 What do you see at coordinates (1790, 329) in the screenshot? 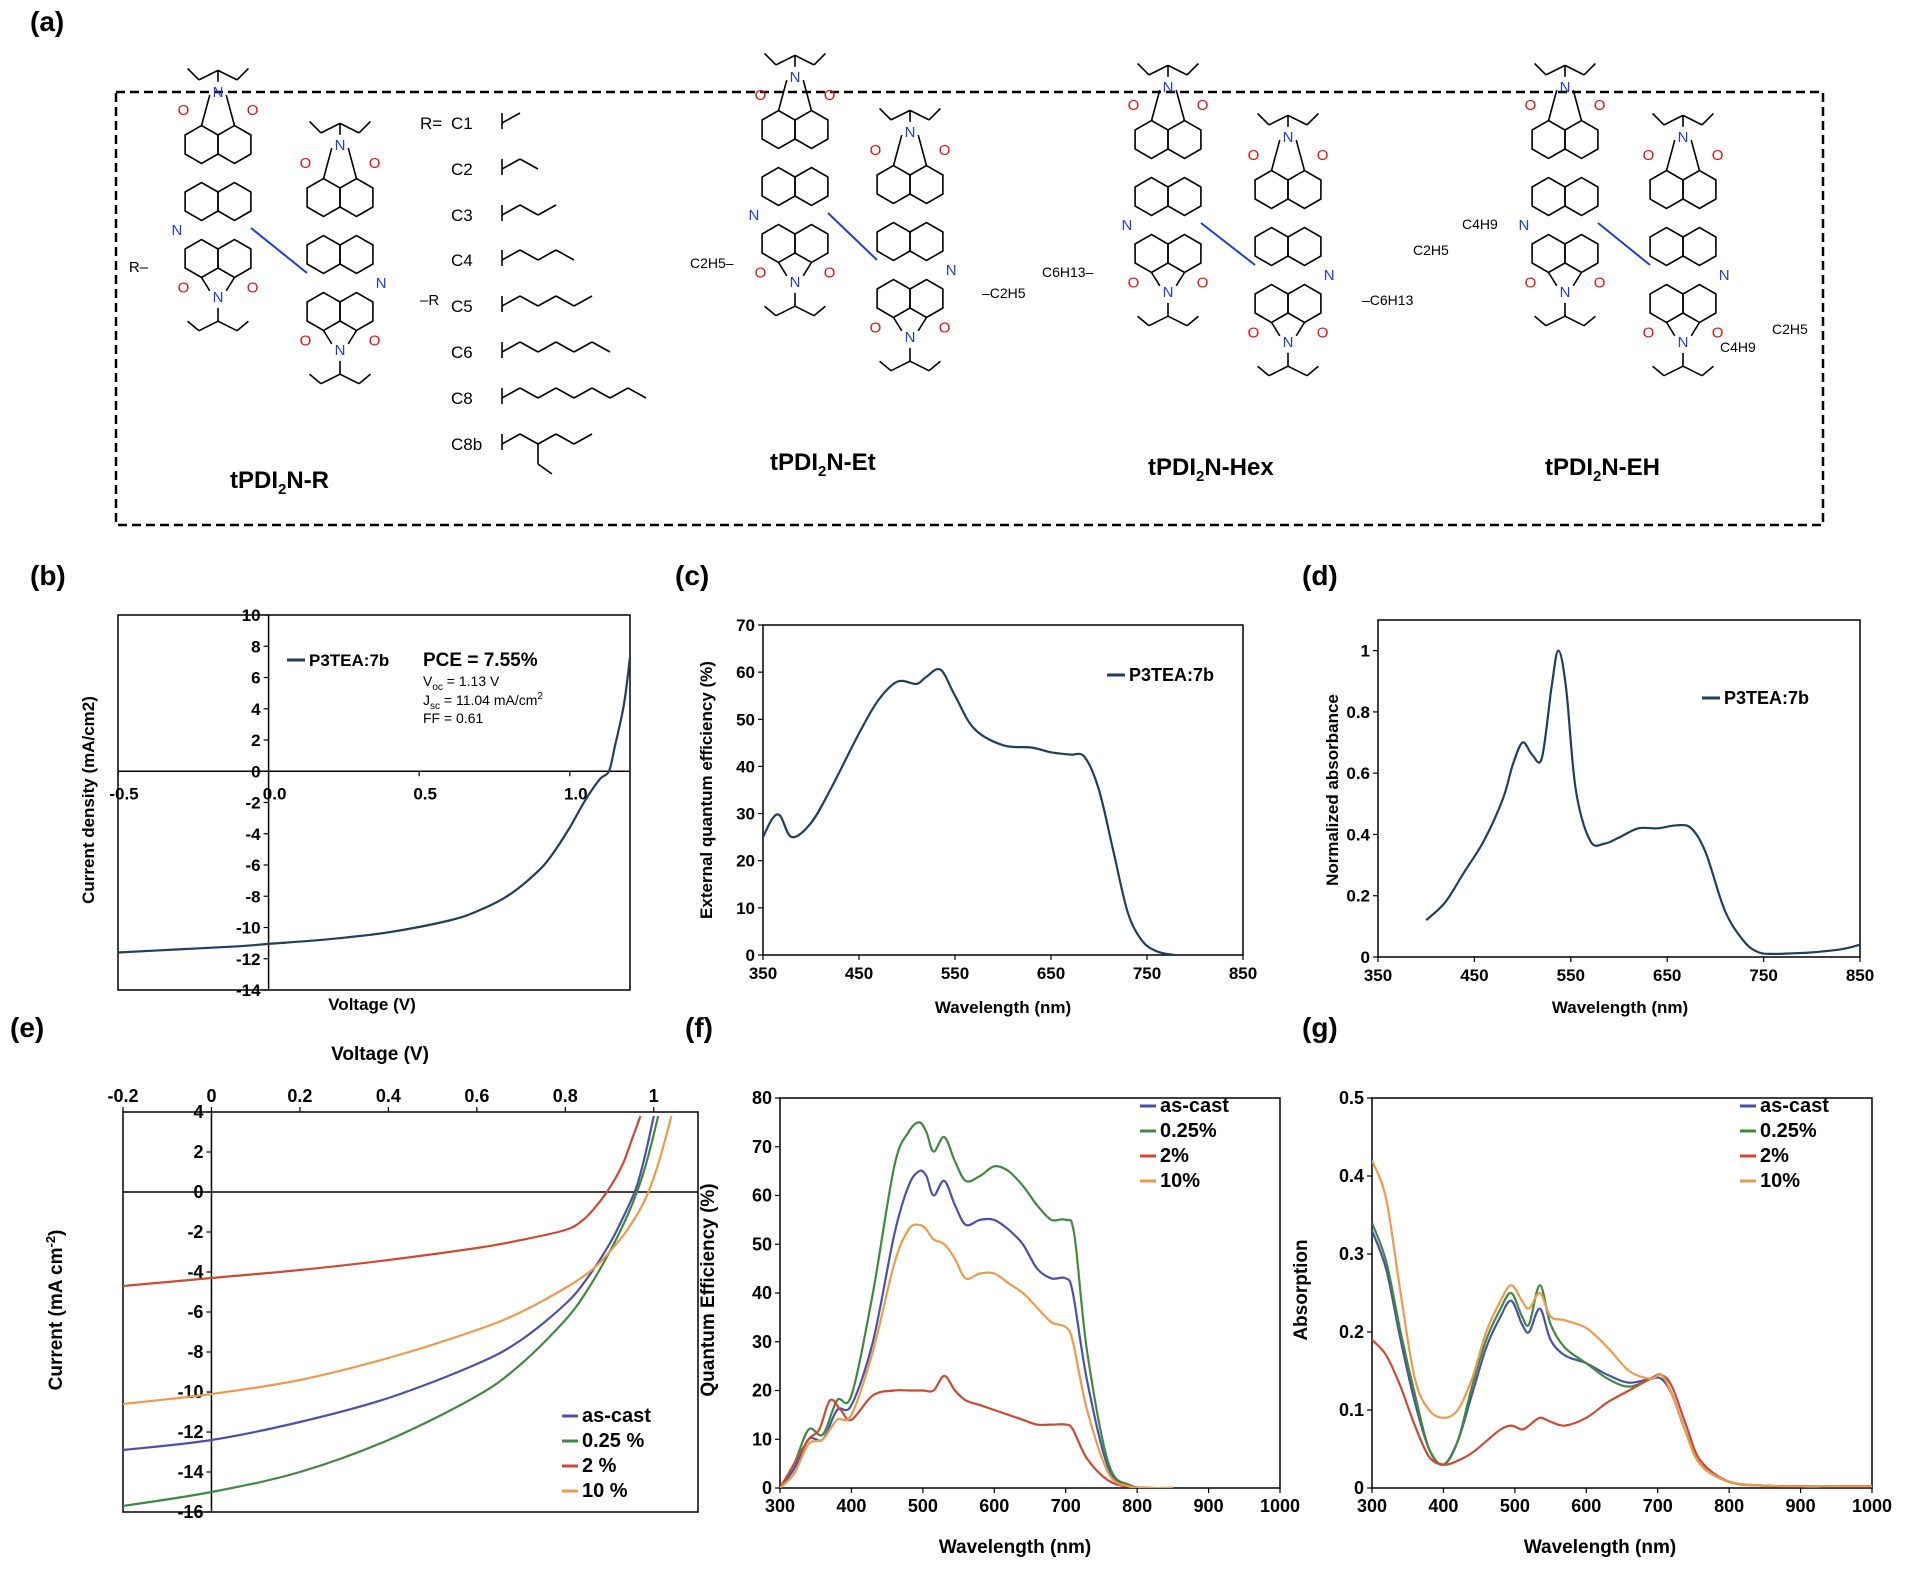
I see `substituent-EH-label: C2H5` at bounding box center [1790, 329].